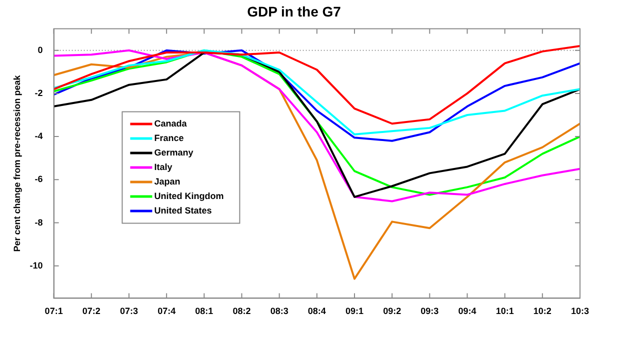 This screenshot has height=348, width=640. I want to click on y-tick-label: -8, so click(38, 222).